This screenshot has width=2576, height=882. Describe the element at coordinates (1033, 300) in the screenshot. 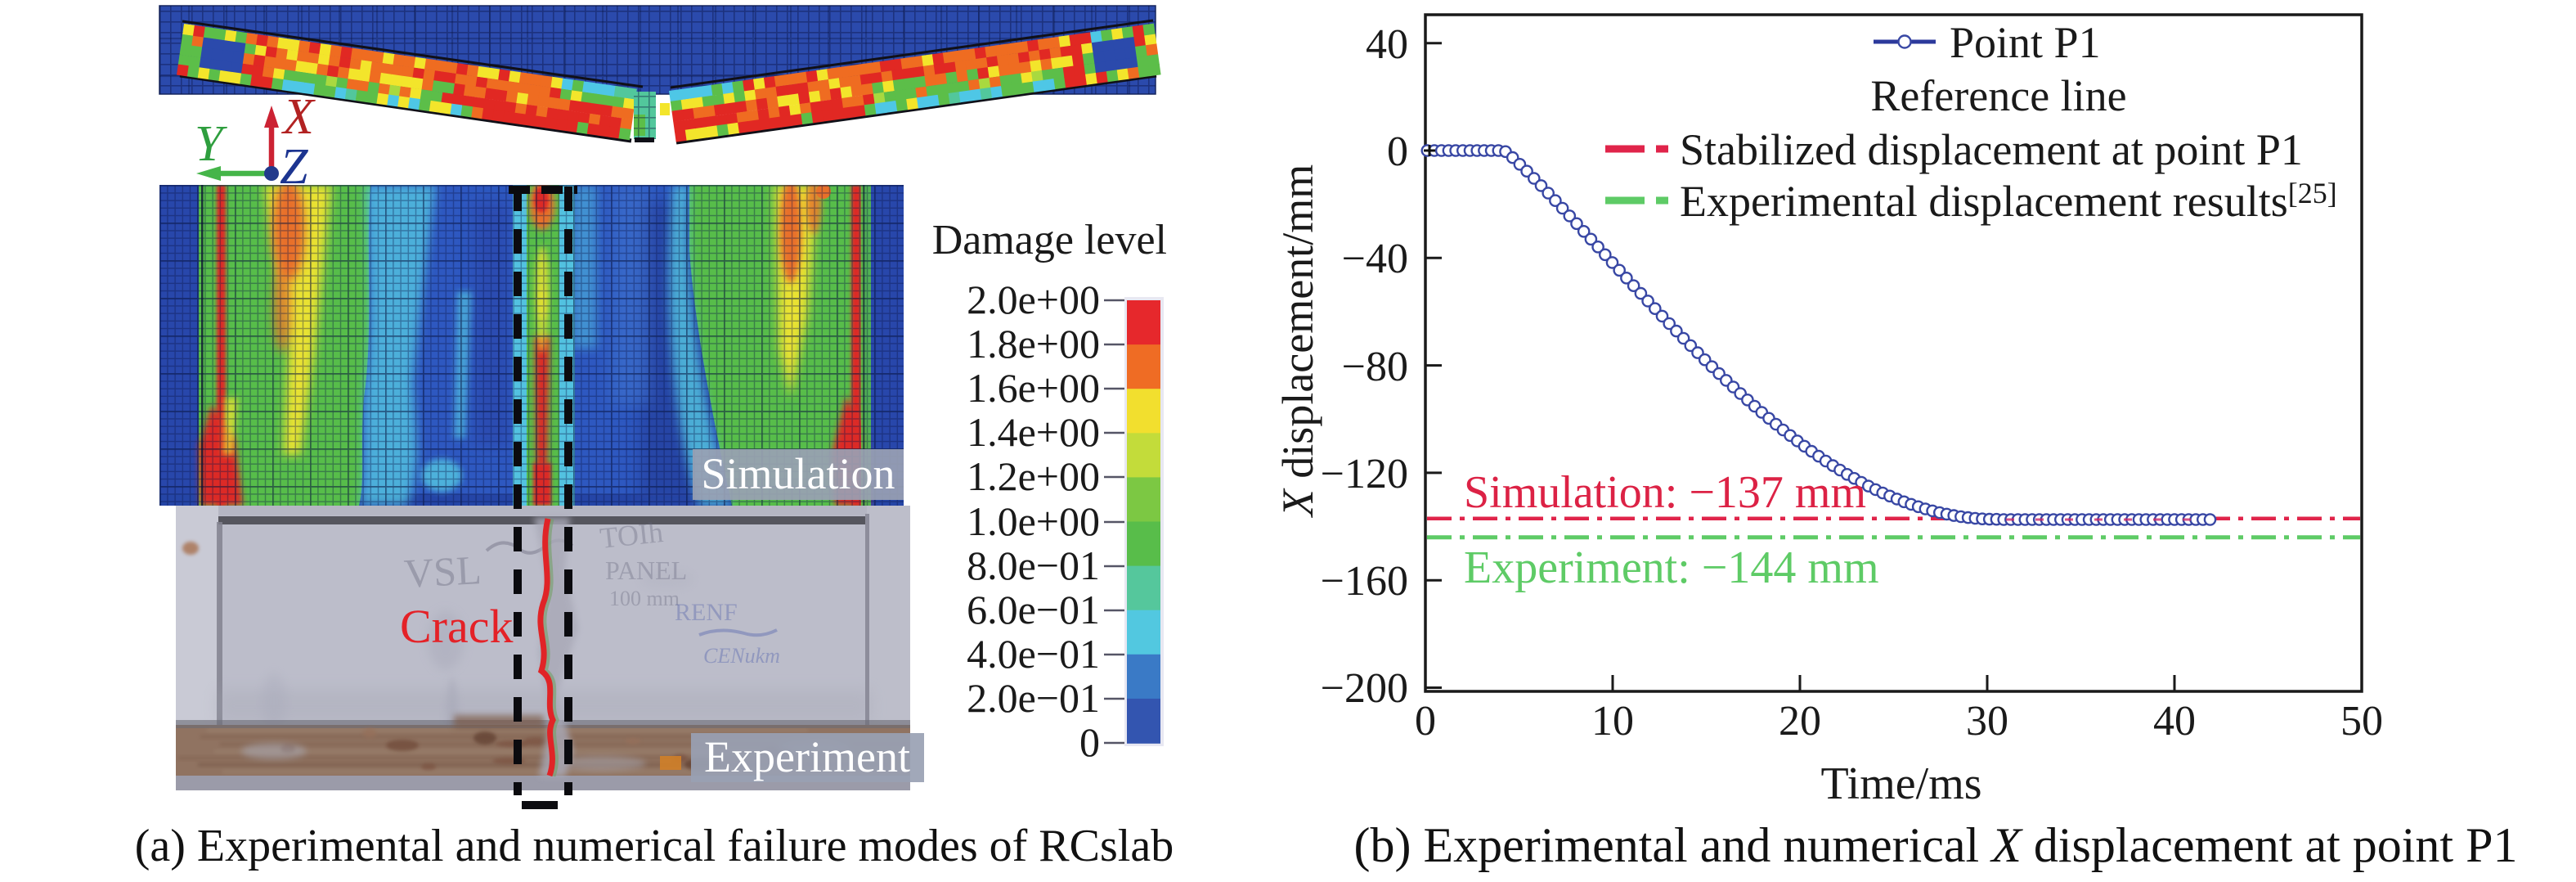

I see `svg-text: 2.0e+00` at that location.